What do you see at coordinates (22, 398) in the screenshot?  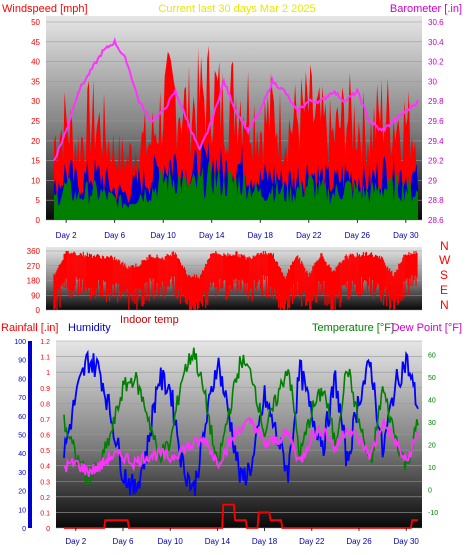 I see `humidity-tick-label: 70` at bounding box center [22, 398].